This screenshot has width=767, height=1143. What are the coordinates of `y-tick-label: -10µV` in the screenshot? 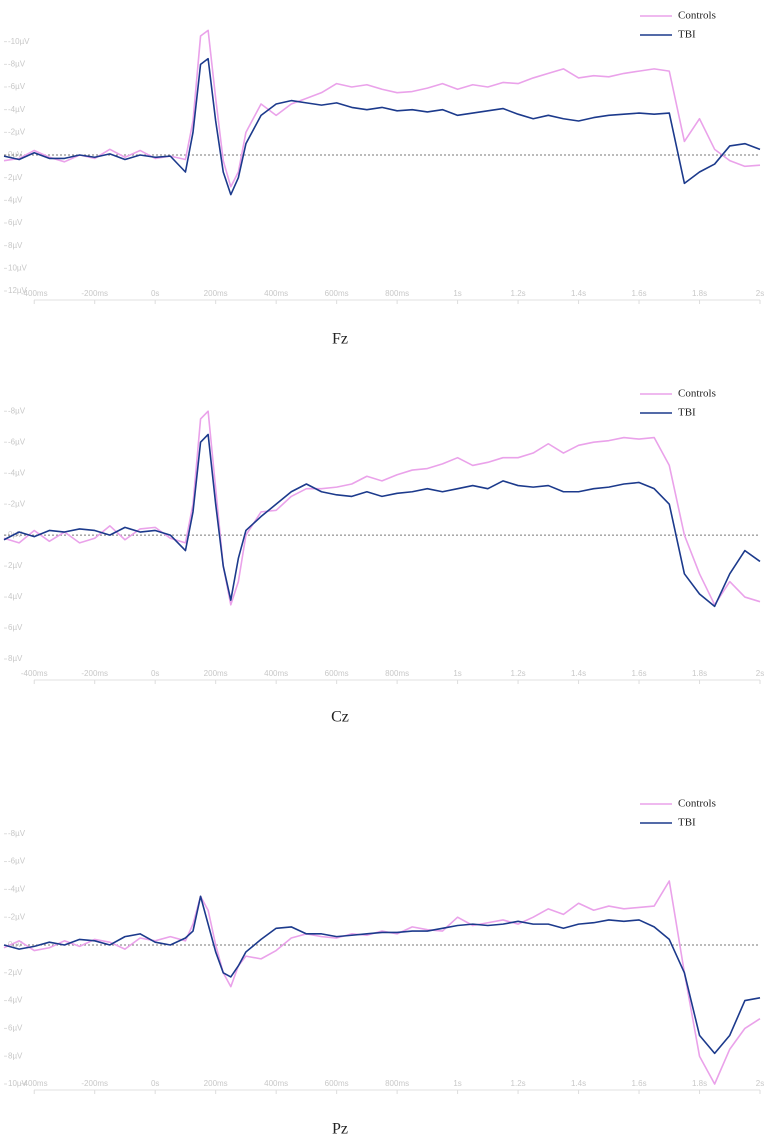 It's located at (19, 41).